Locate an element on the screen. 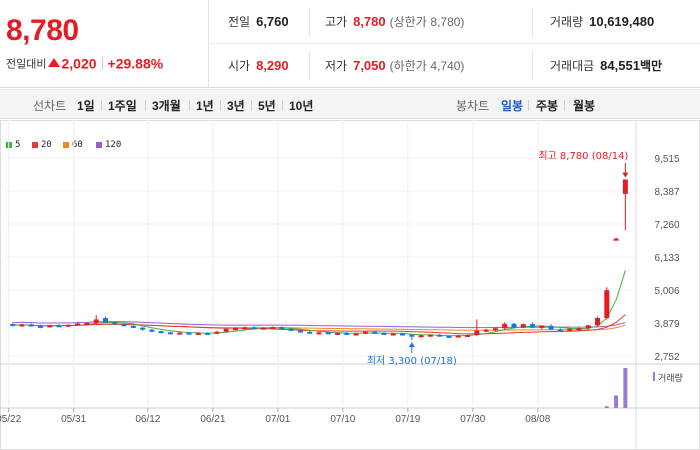 Image resolution: width=700 pixels, height=450 pixels. prev-close-cell: 전일 6,760 is located at coordinates (258, 22).